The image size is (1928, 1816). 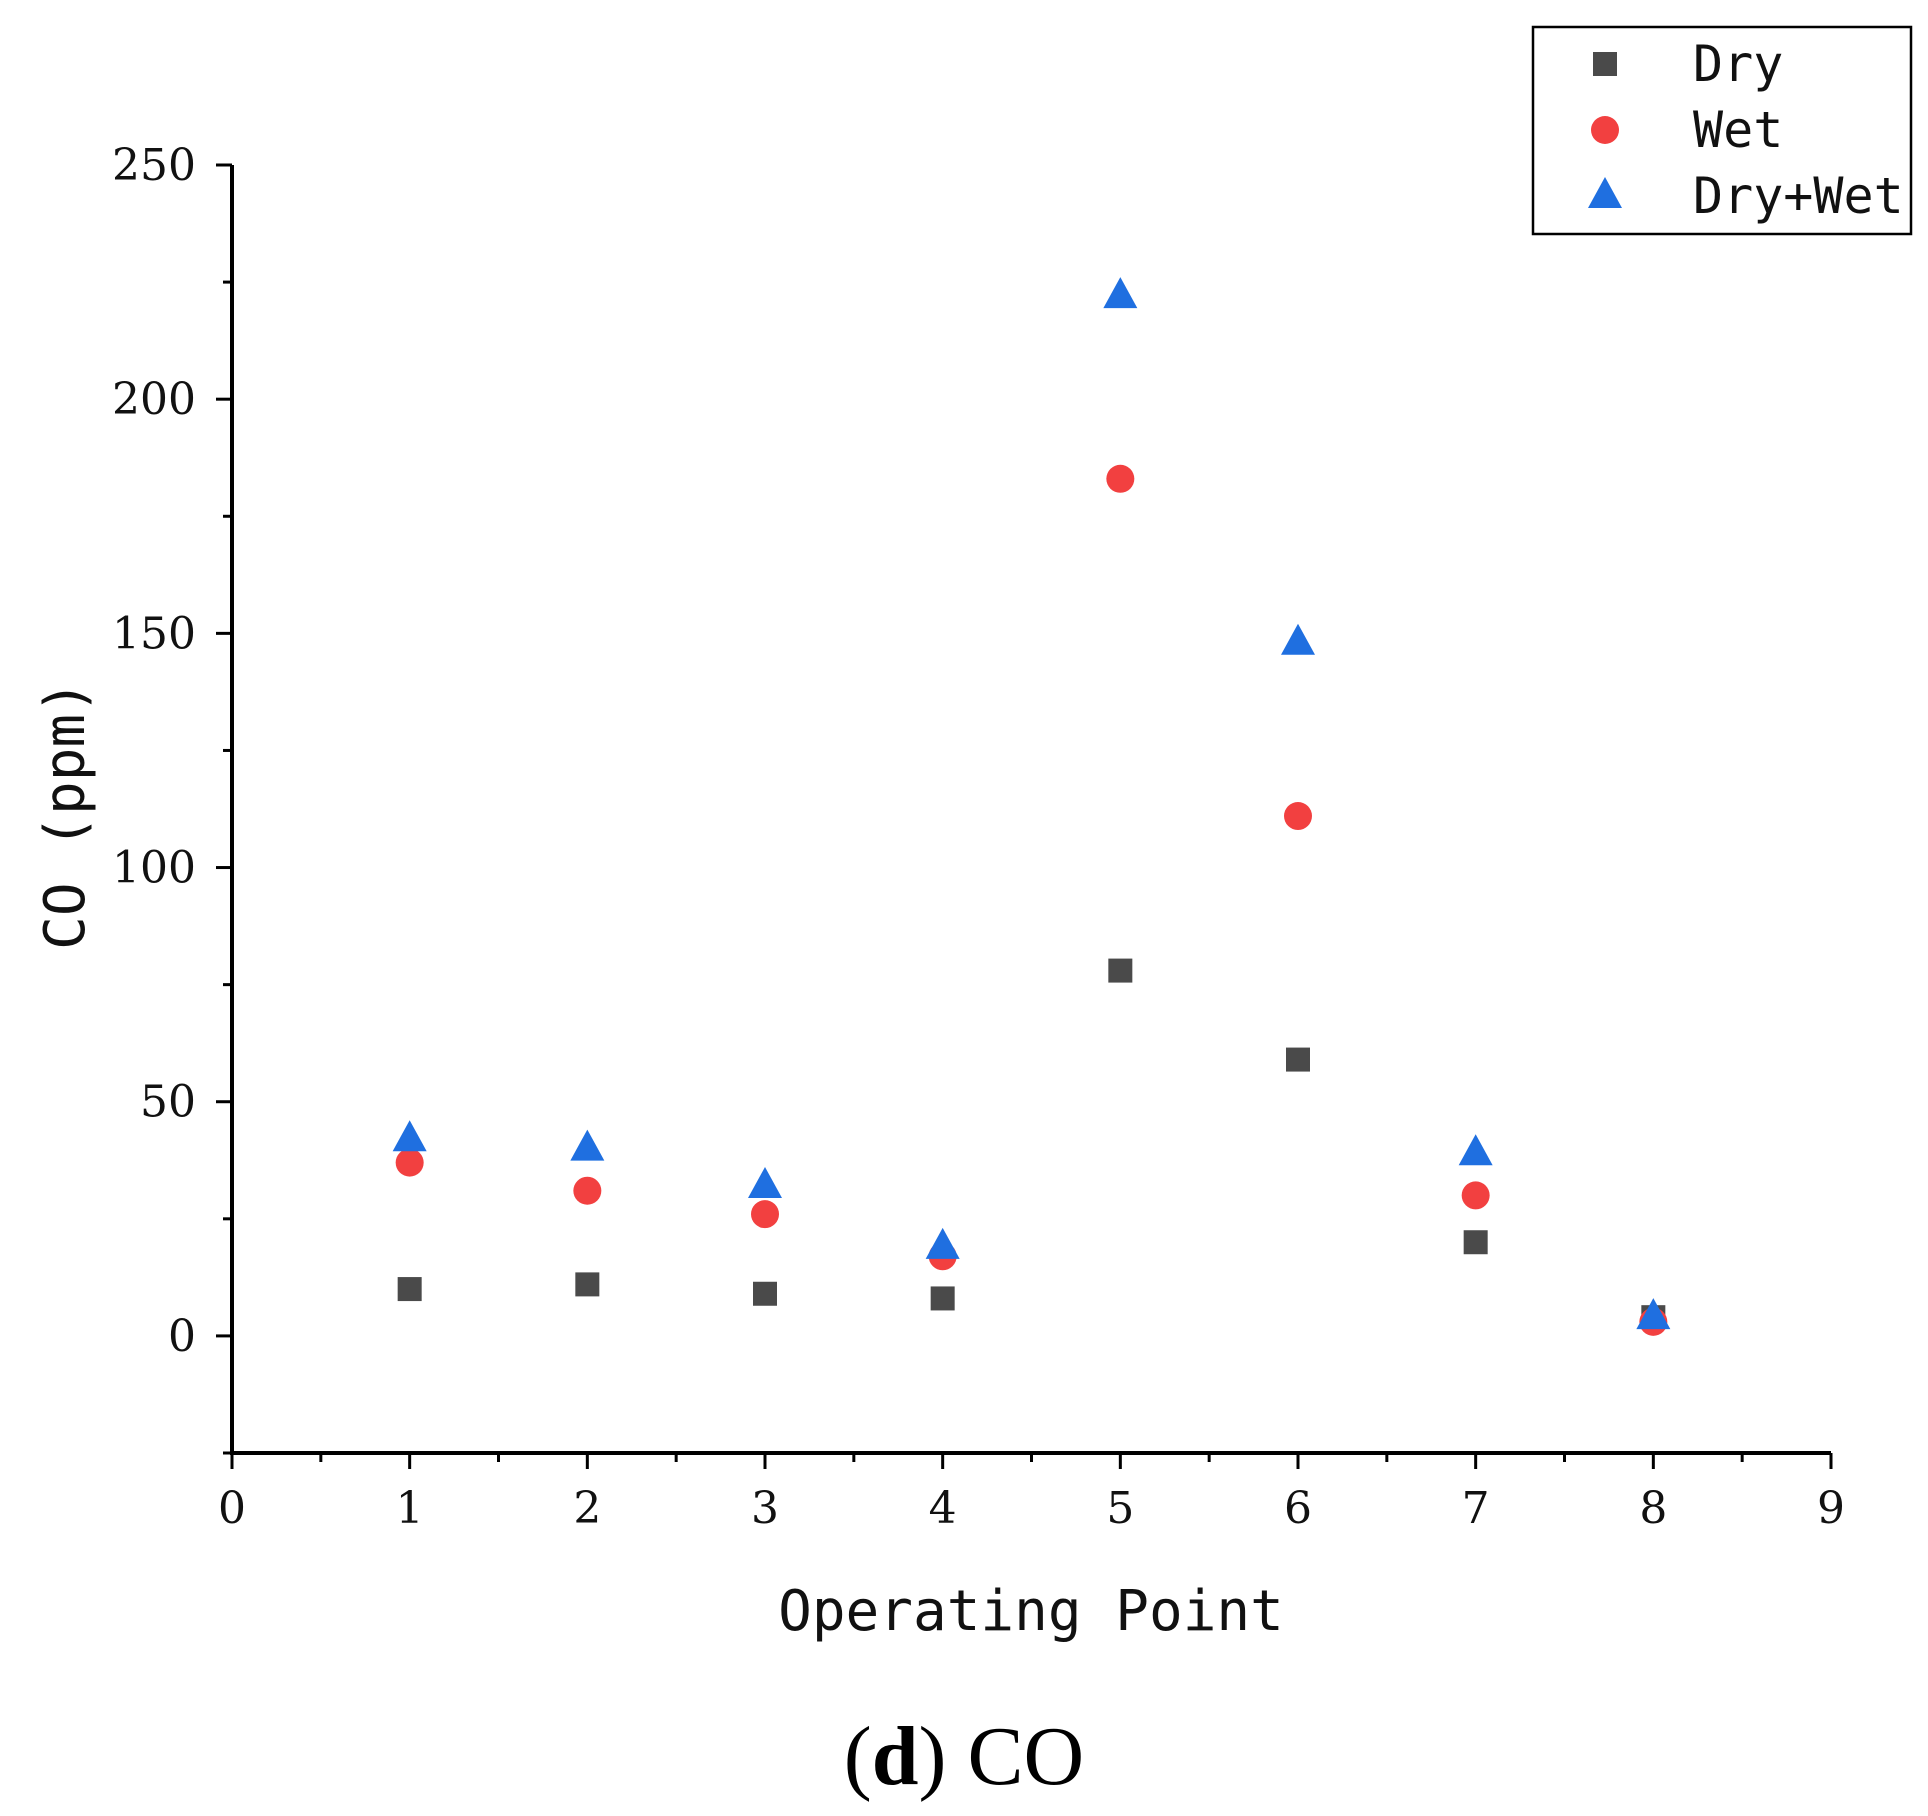 I want to click on x-tick-label: 4, so click(x=943, y=1508).